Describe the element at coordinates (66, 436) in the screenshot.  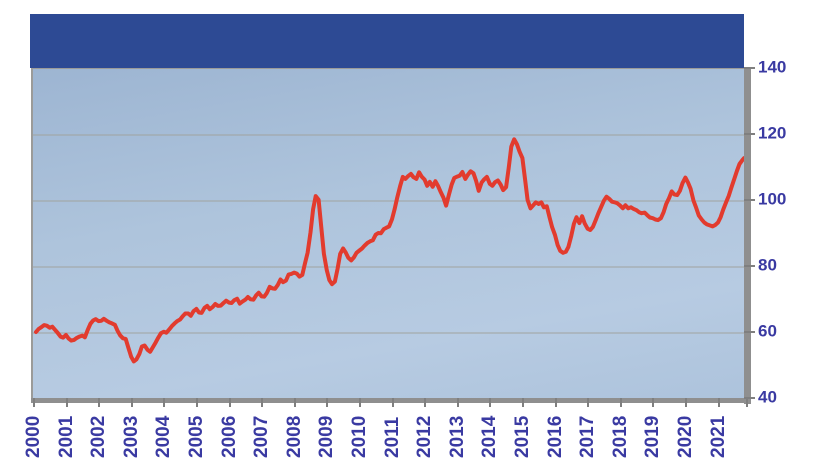
I see `x-axis-label: 2001` at that location.